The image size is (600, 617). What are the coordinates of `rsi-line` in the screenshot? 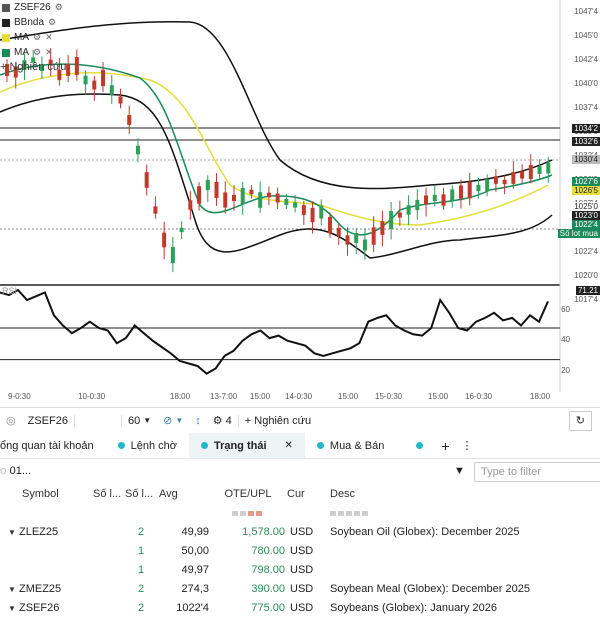 It's located at (274, 331).